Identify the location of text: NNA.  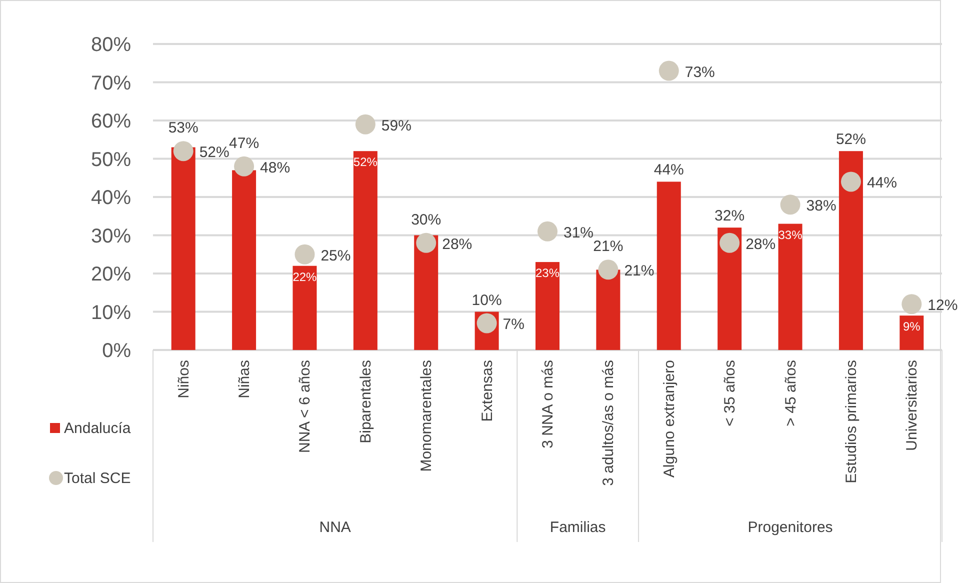
(335, 527).